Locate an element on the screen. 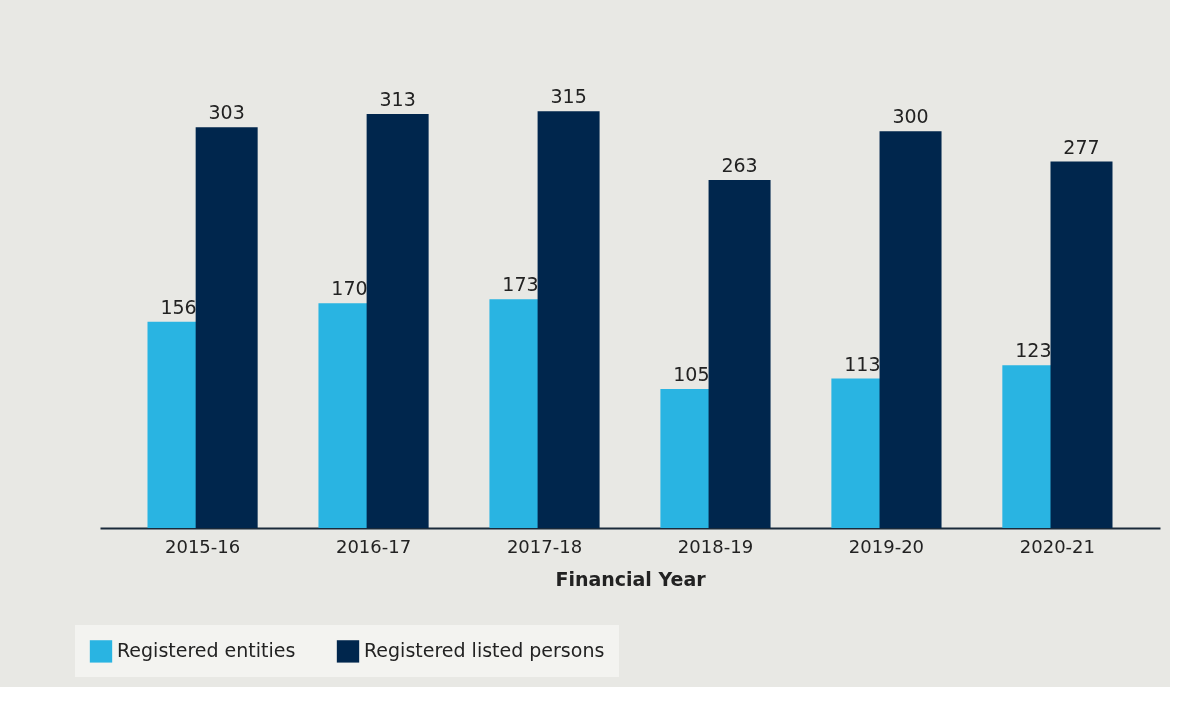  legend-label: Registered entities is located at coordinates (206, 650).